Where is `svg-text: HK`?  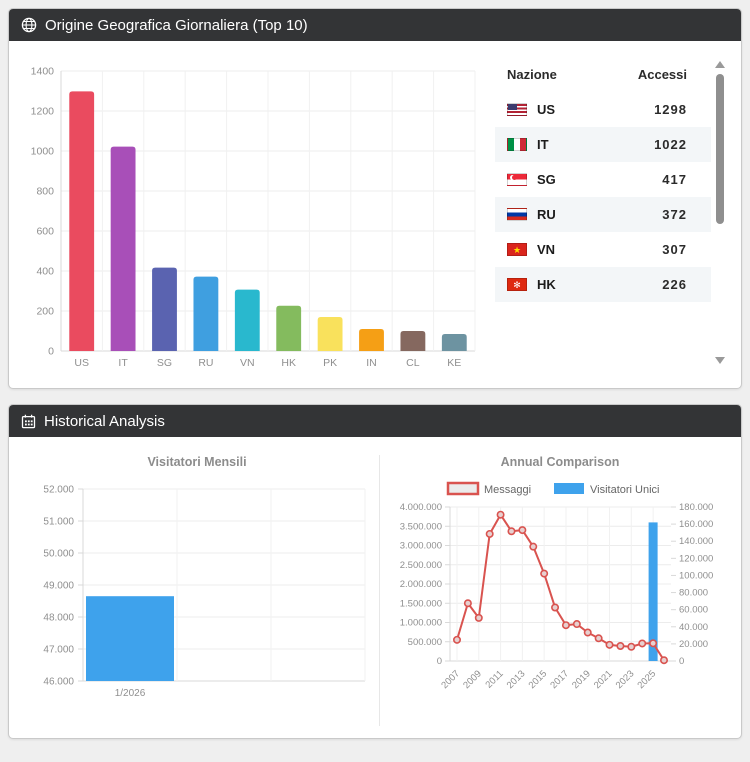
svg-text: HK is located at coordinates (288, 363).